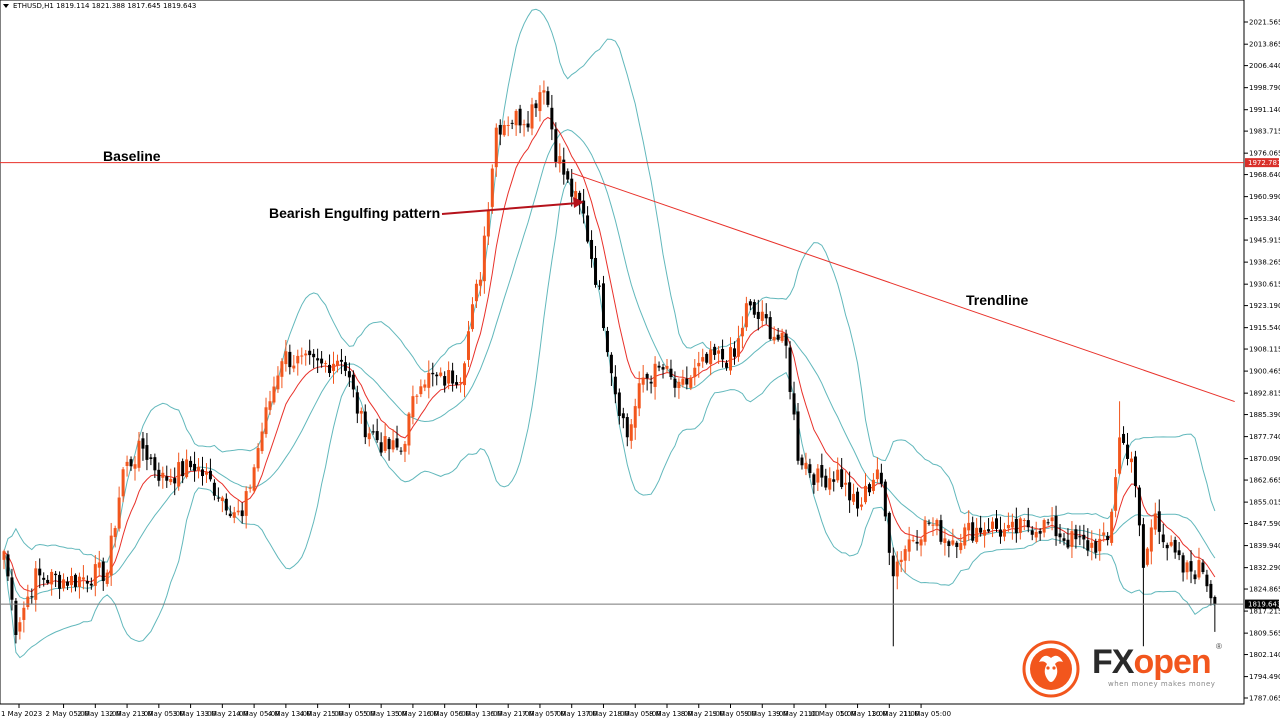  Describe the element at coordinates (1264, 546) in the screenshot. I see `price-tick-label: 1839.940` at that location.